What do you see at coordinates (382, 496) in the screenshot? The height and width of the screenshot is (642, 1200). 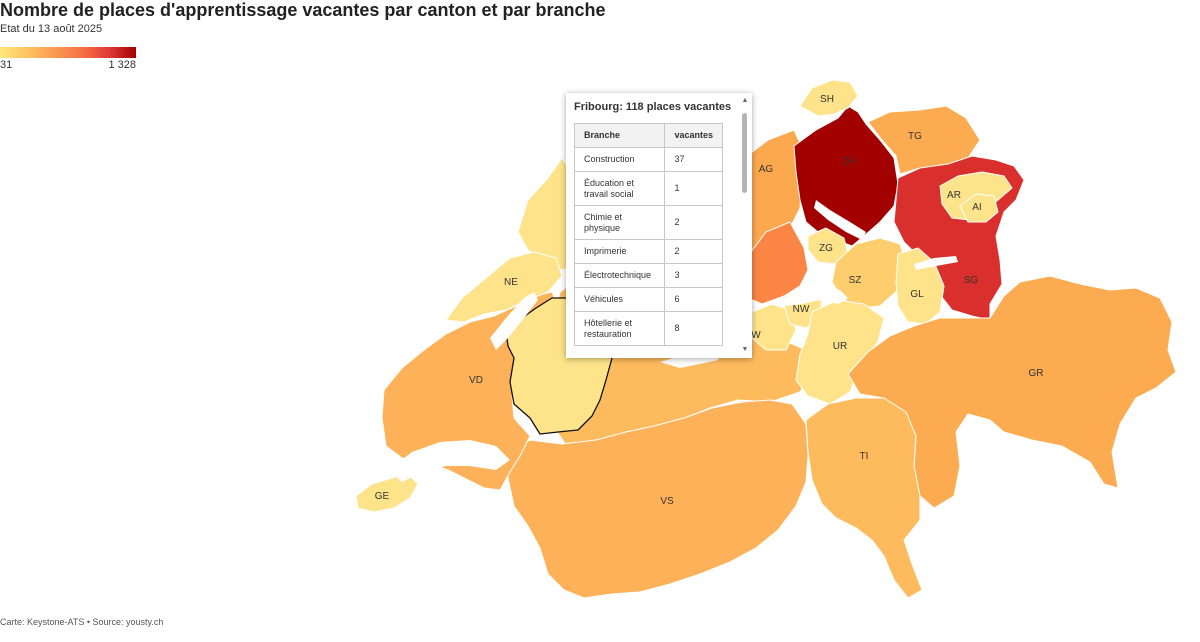 I see `canton-label-ge: GE` at bounding box center [382, 496].